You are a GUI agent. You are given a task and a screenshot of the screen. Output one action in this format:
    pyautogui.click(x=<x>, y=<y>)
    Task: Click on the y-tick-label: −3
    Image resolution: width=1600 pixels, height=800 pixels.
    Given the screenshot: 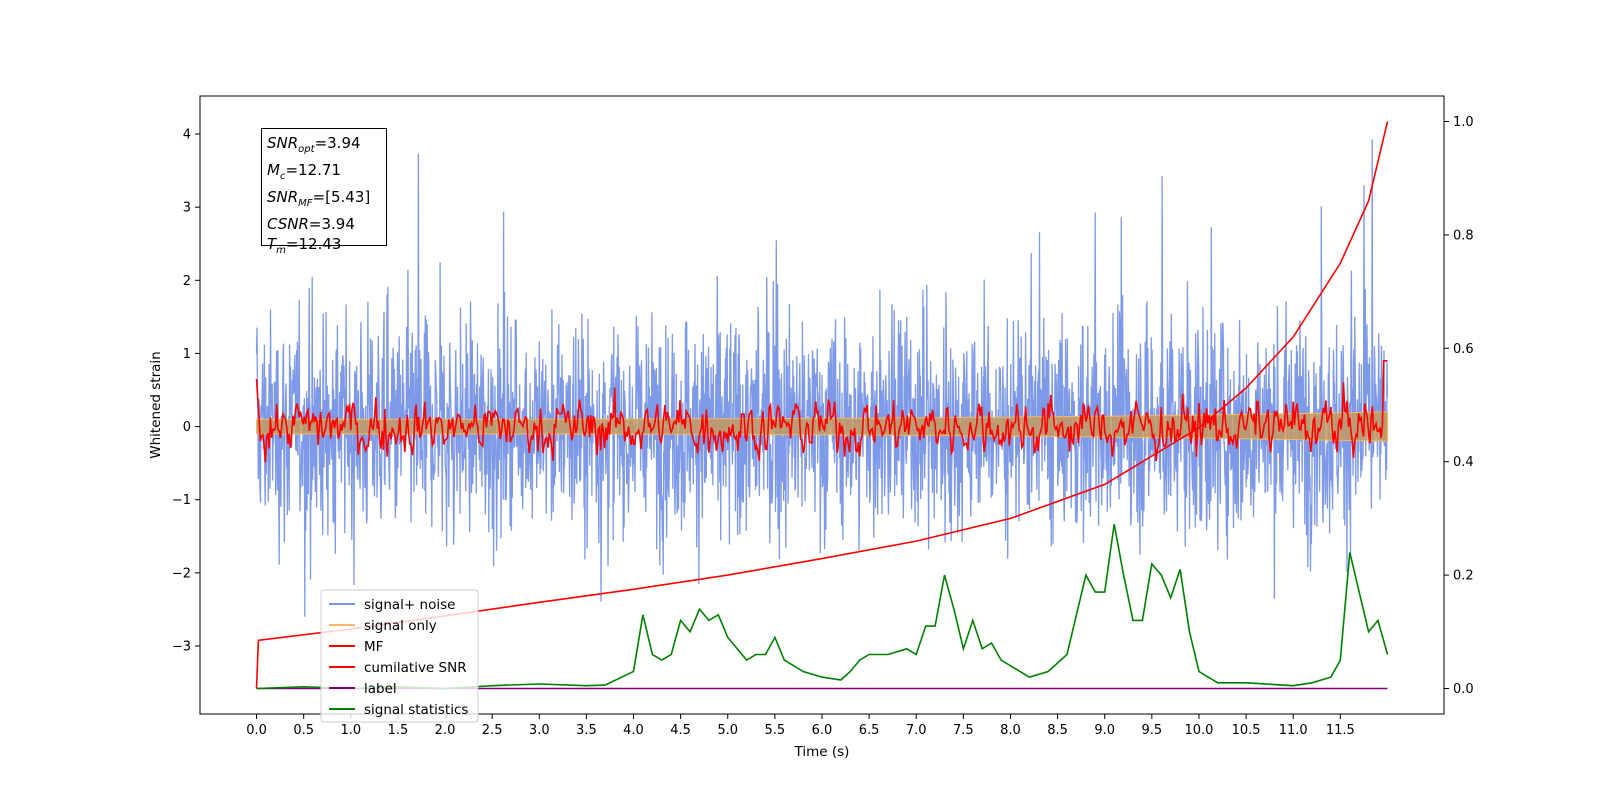 What is the action you would take?
    pyautogui.click(x=181, y=646)
    